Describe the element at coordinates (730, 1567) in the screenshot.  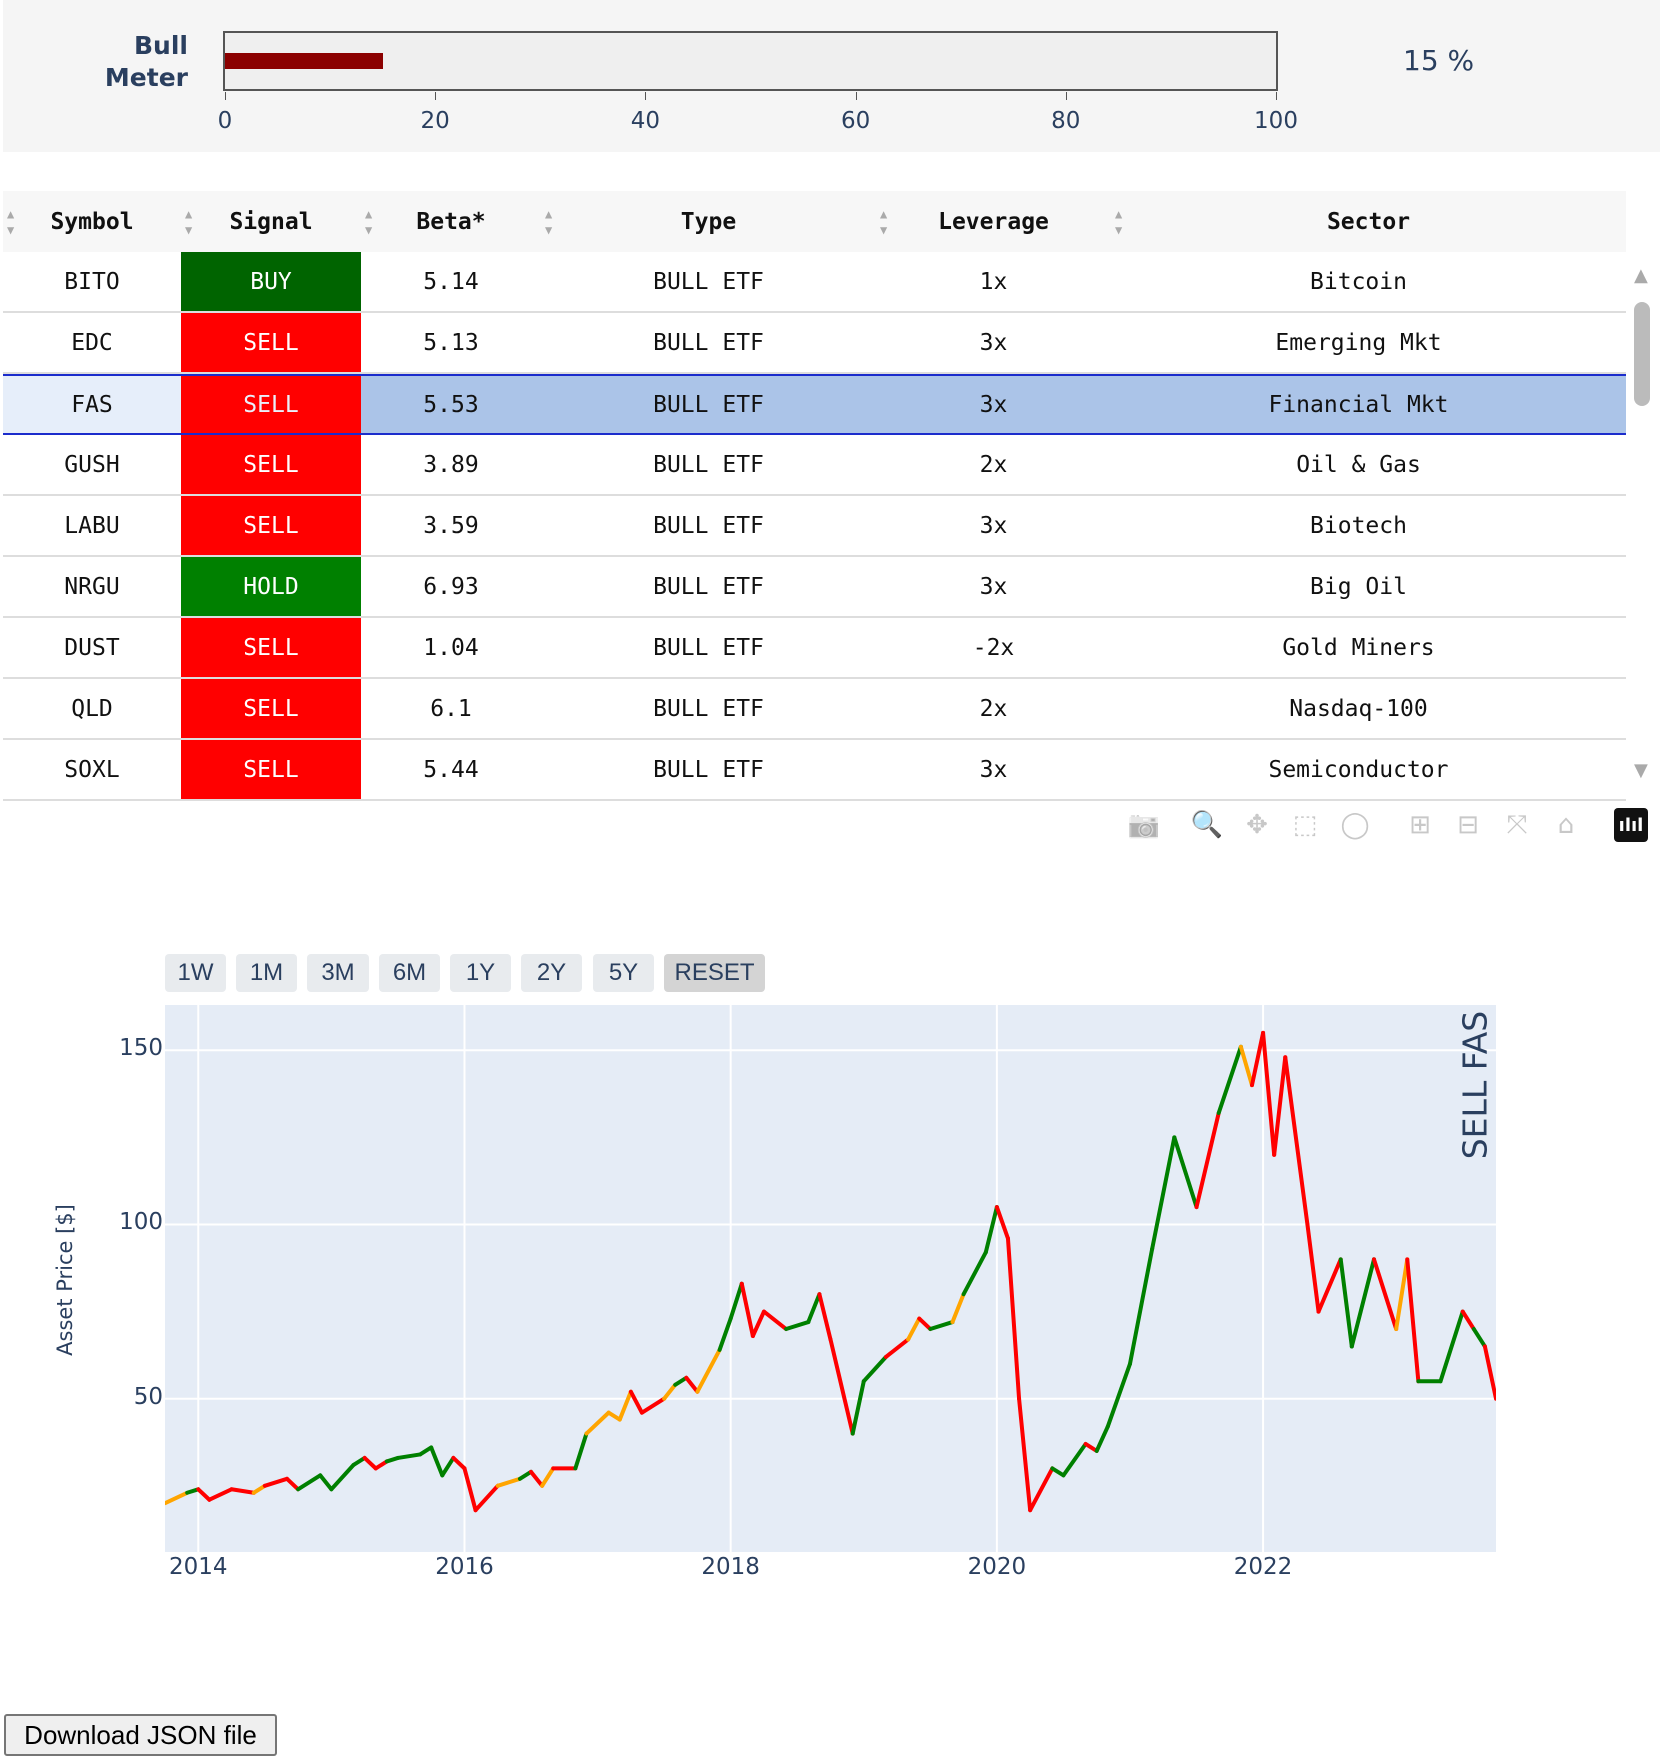
I see `x-tick-label: 2018` at that location.